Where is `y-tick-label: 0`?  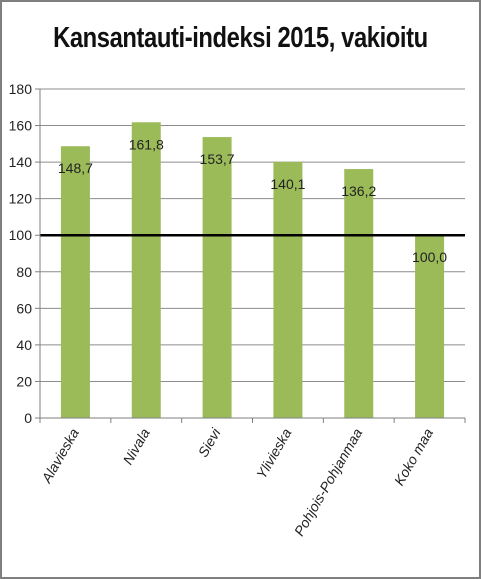 y-tick-label: 0 is located at coordinates (28, 418).